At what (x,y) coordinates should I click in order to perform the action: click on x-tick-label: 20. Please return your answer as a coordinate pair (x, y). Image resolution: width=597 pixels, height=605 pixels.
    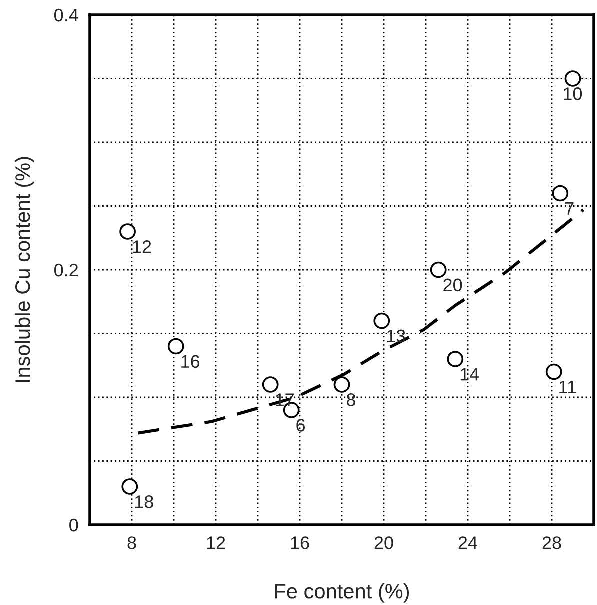
    Looking at the image, I should click on (384, 543).